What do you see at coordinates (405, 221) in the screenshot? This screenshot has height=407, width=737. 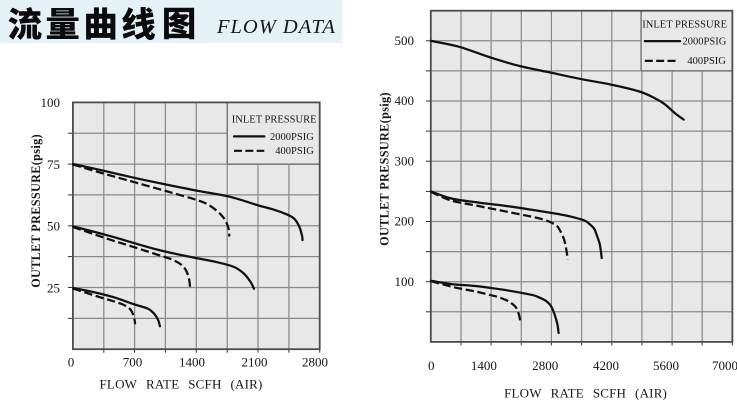 I see `svg-text: 200` at bounding box center [405, 221].